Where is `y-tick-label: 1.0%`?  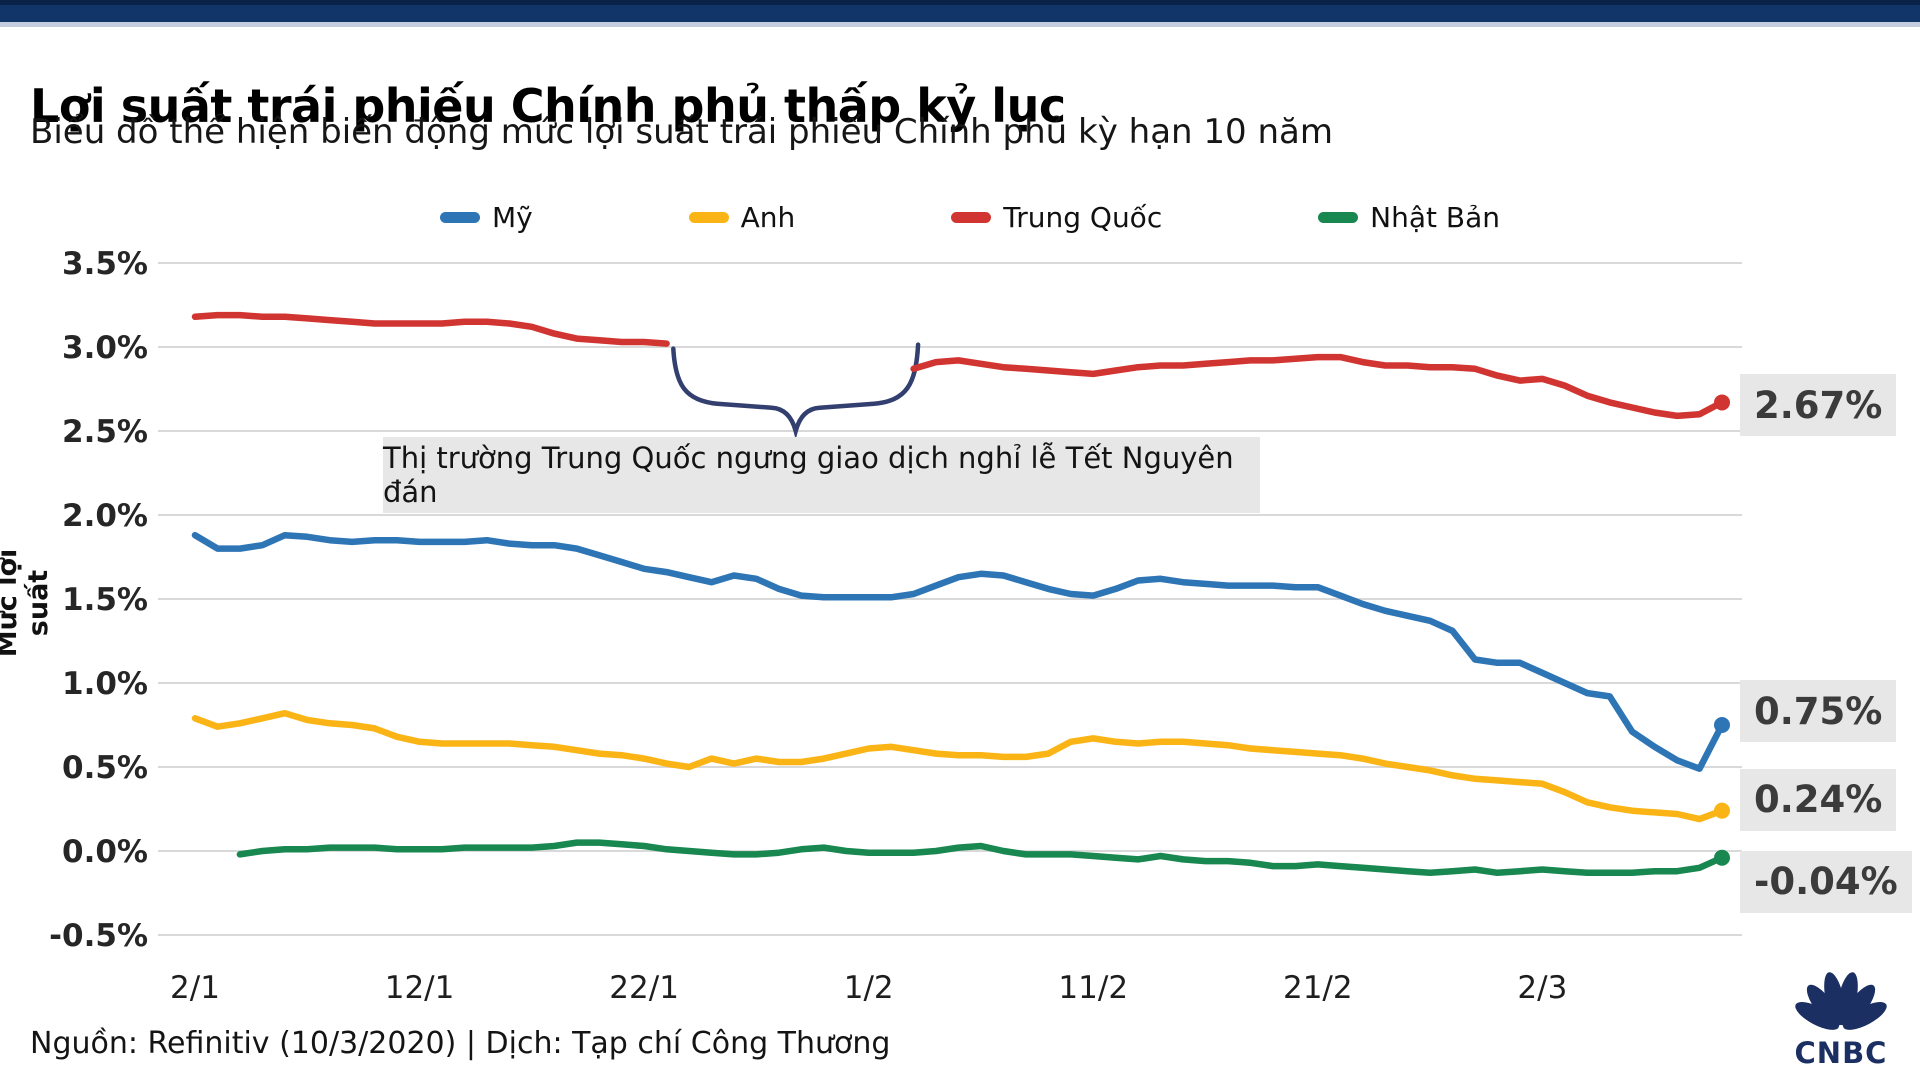
y-tick-label: 1.0% is located at coordinates (105, 684).